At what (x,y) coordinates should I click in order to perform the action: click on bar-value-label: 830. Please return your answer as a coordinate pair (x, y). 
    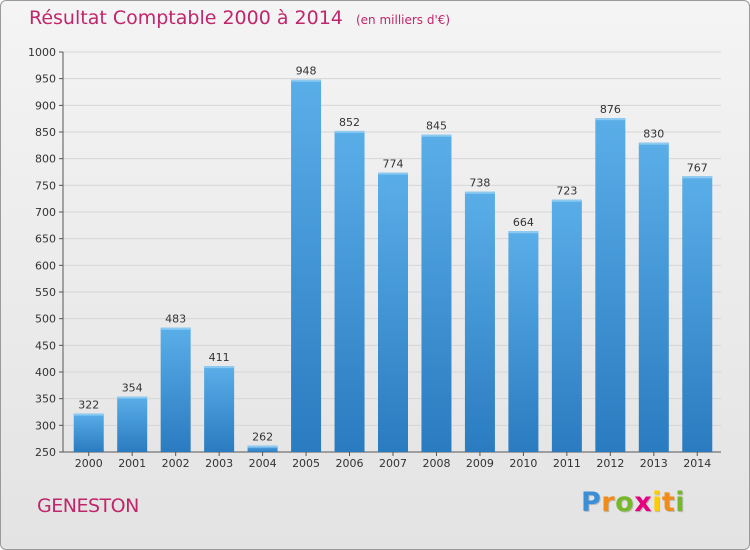
    Looking at the image, I should click on (653, 134).